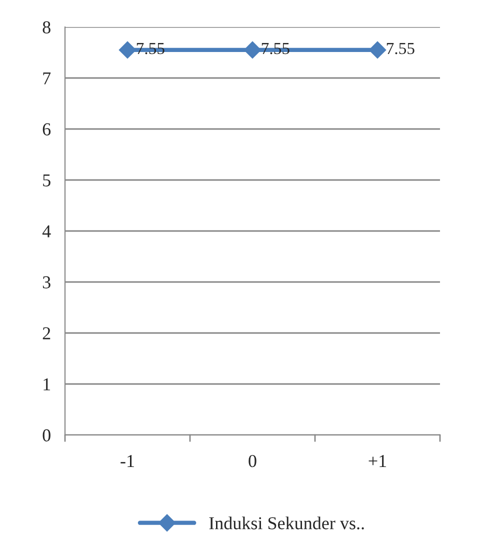  What do you see at coordinates (127, 461) in the screenshot?
I see `x-tick-label: -1` at bounding box center [127, 461].